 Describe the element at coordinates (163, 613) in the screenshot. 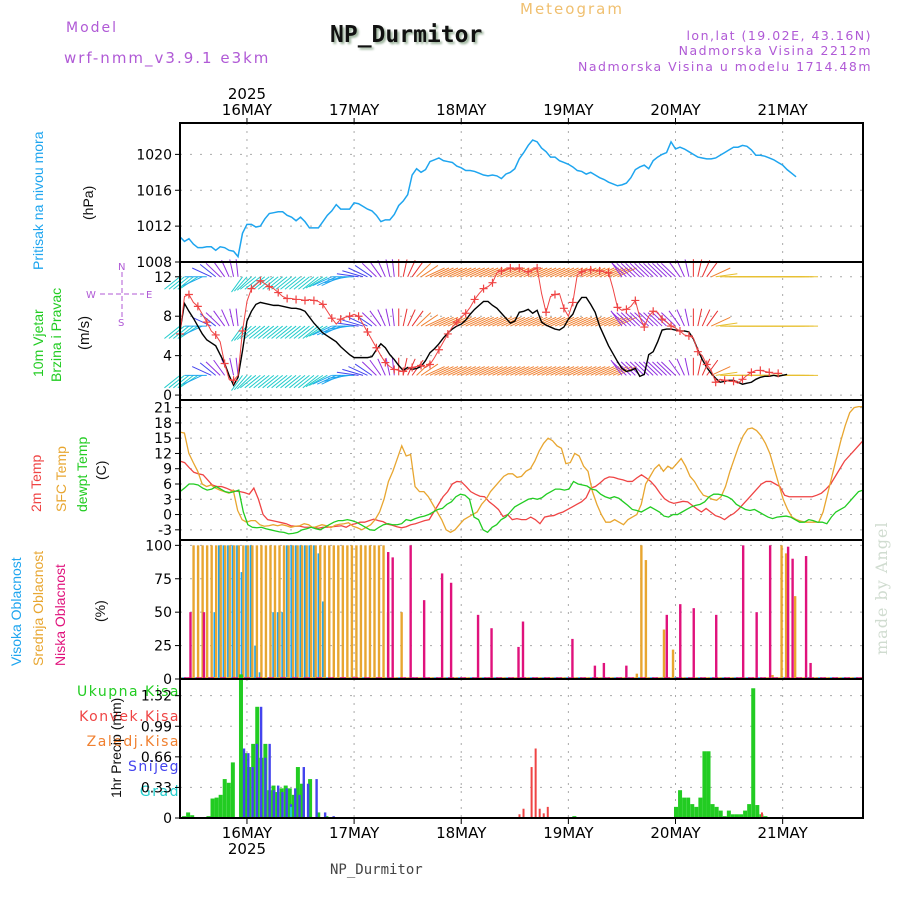

I see `y-tick-label: 50` at that location.